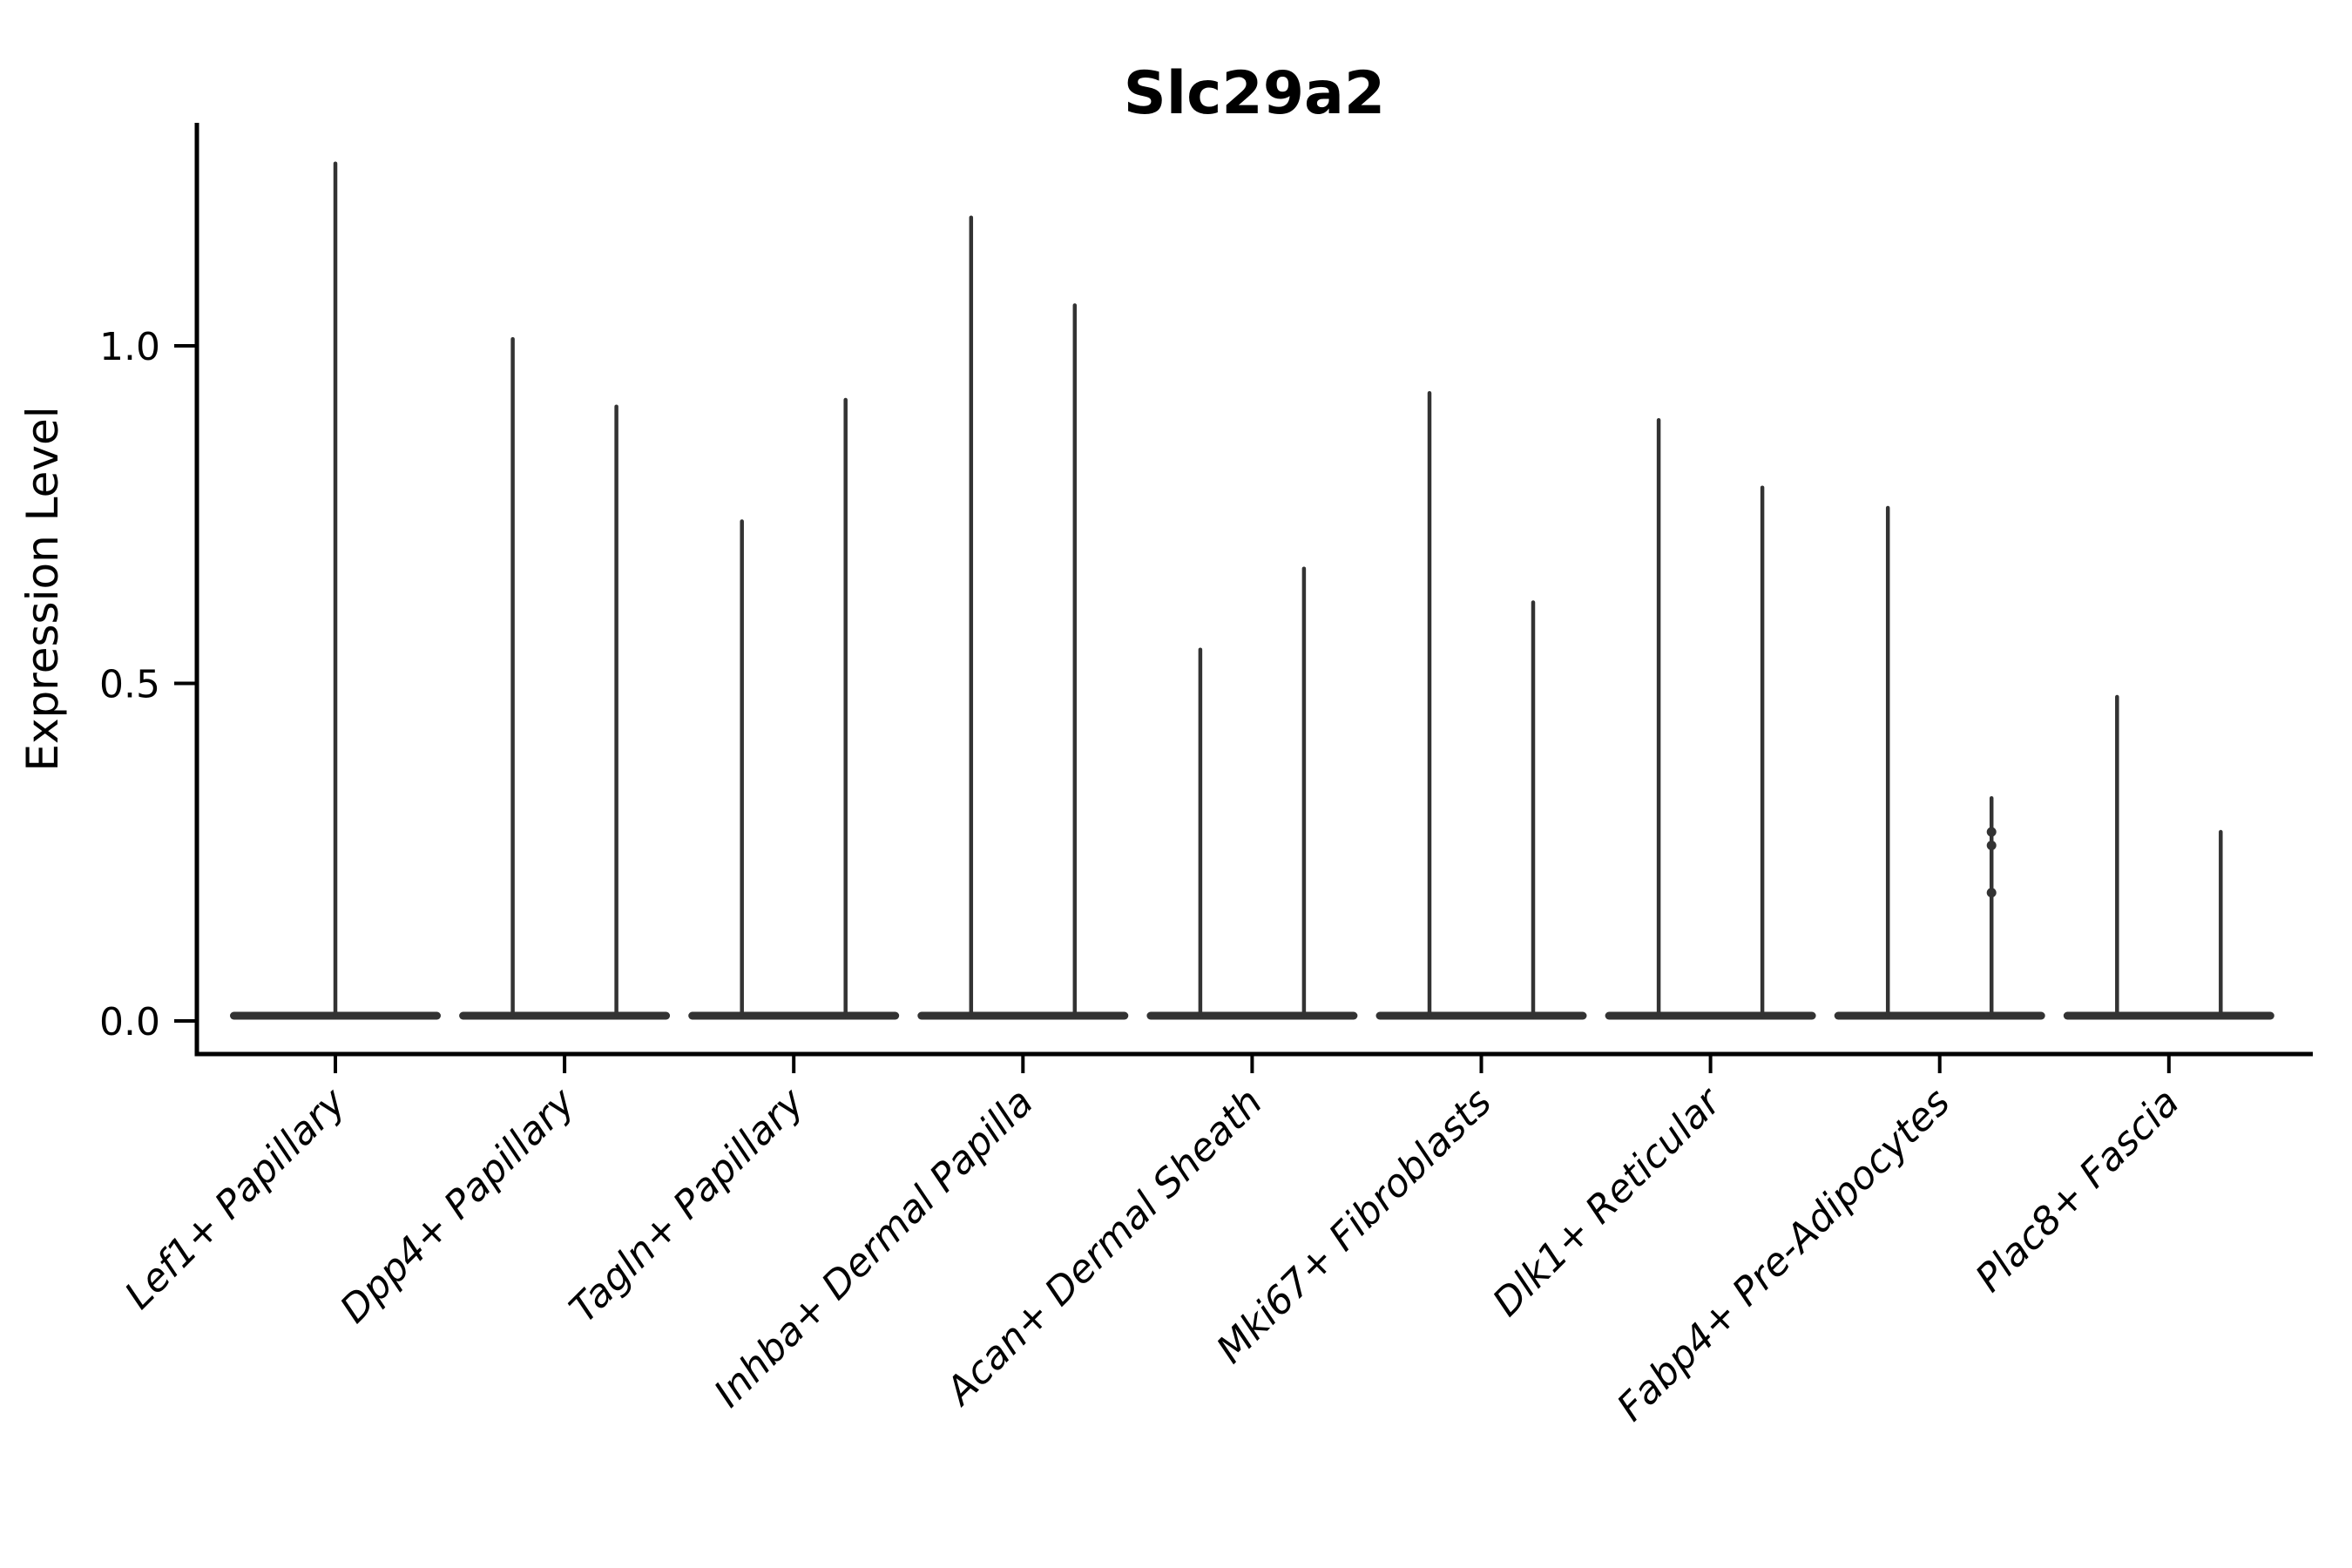 This screenshot has height=1568, width=2352. Describe the element at coordinates (1254, 93) in the screenshot. I see `chart-title: Slc29a2` at that location.